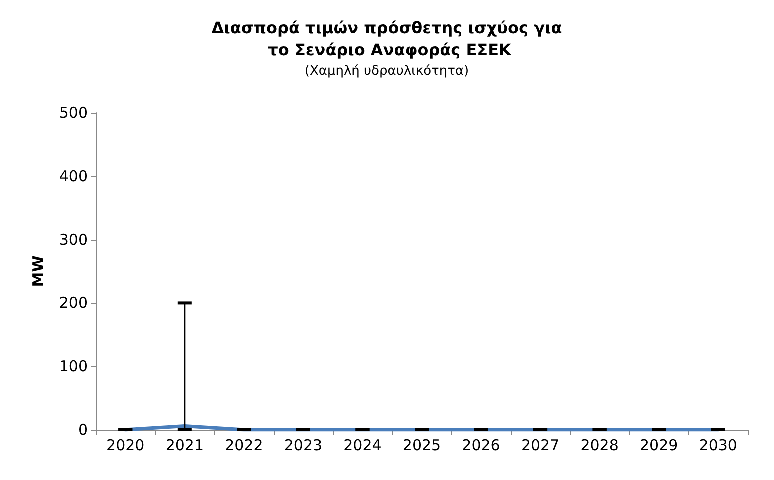 This screenshot has height=480, width=774. What do you see at coordinates (363, 445) in the screenshot?
I see `x-tick-label: 2024` at bounding box center [363, 445].